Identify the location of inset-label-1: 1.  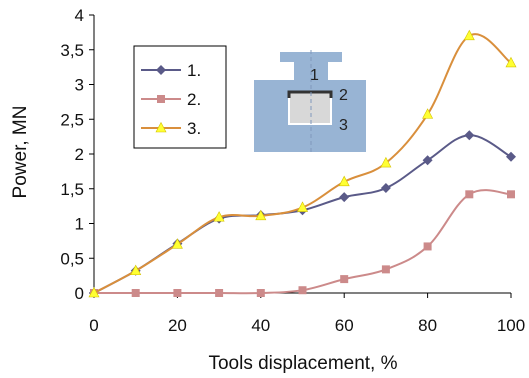
(314, 75).